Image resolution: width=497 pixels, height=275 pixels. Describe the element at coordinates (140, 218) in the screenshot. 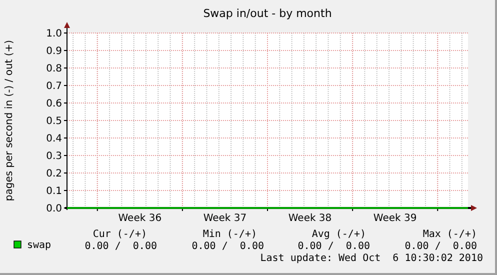

I see `x-tick-label: Week 36` at that location.